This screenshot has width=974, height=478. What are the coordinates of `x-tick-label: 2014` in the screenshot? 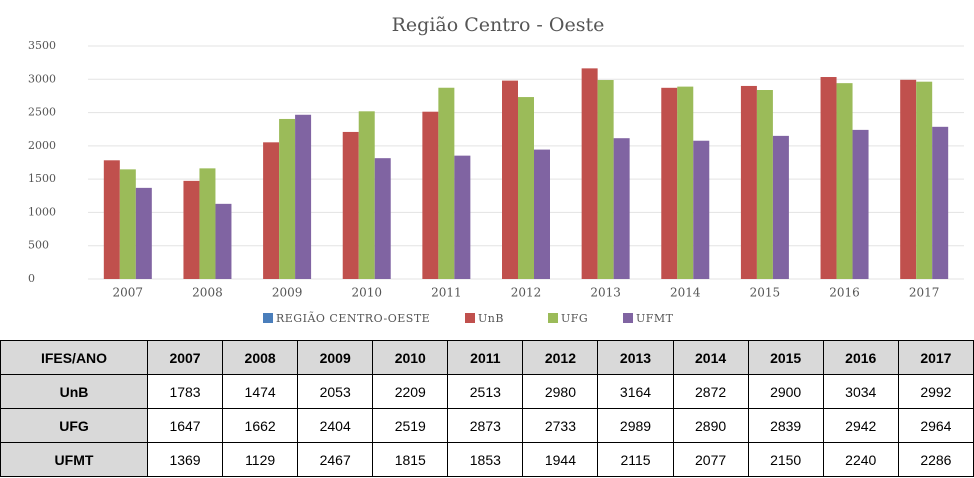 It's located at (685, 293).